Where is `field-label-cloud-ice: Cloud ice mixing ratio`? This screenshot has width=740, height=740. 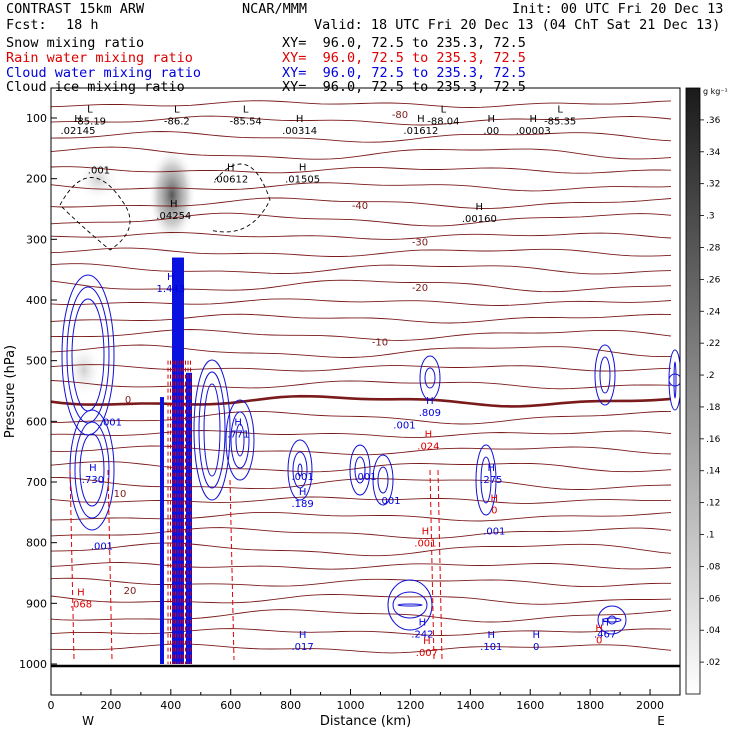
field-label-cloud-ice: Cloud ice mixing ratio is located at coordinates (95, 87).